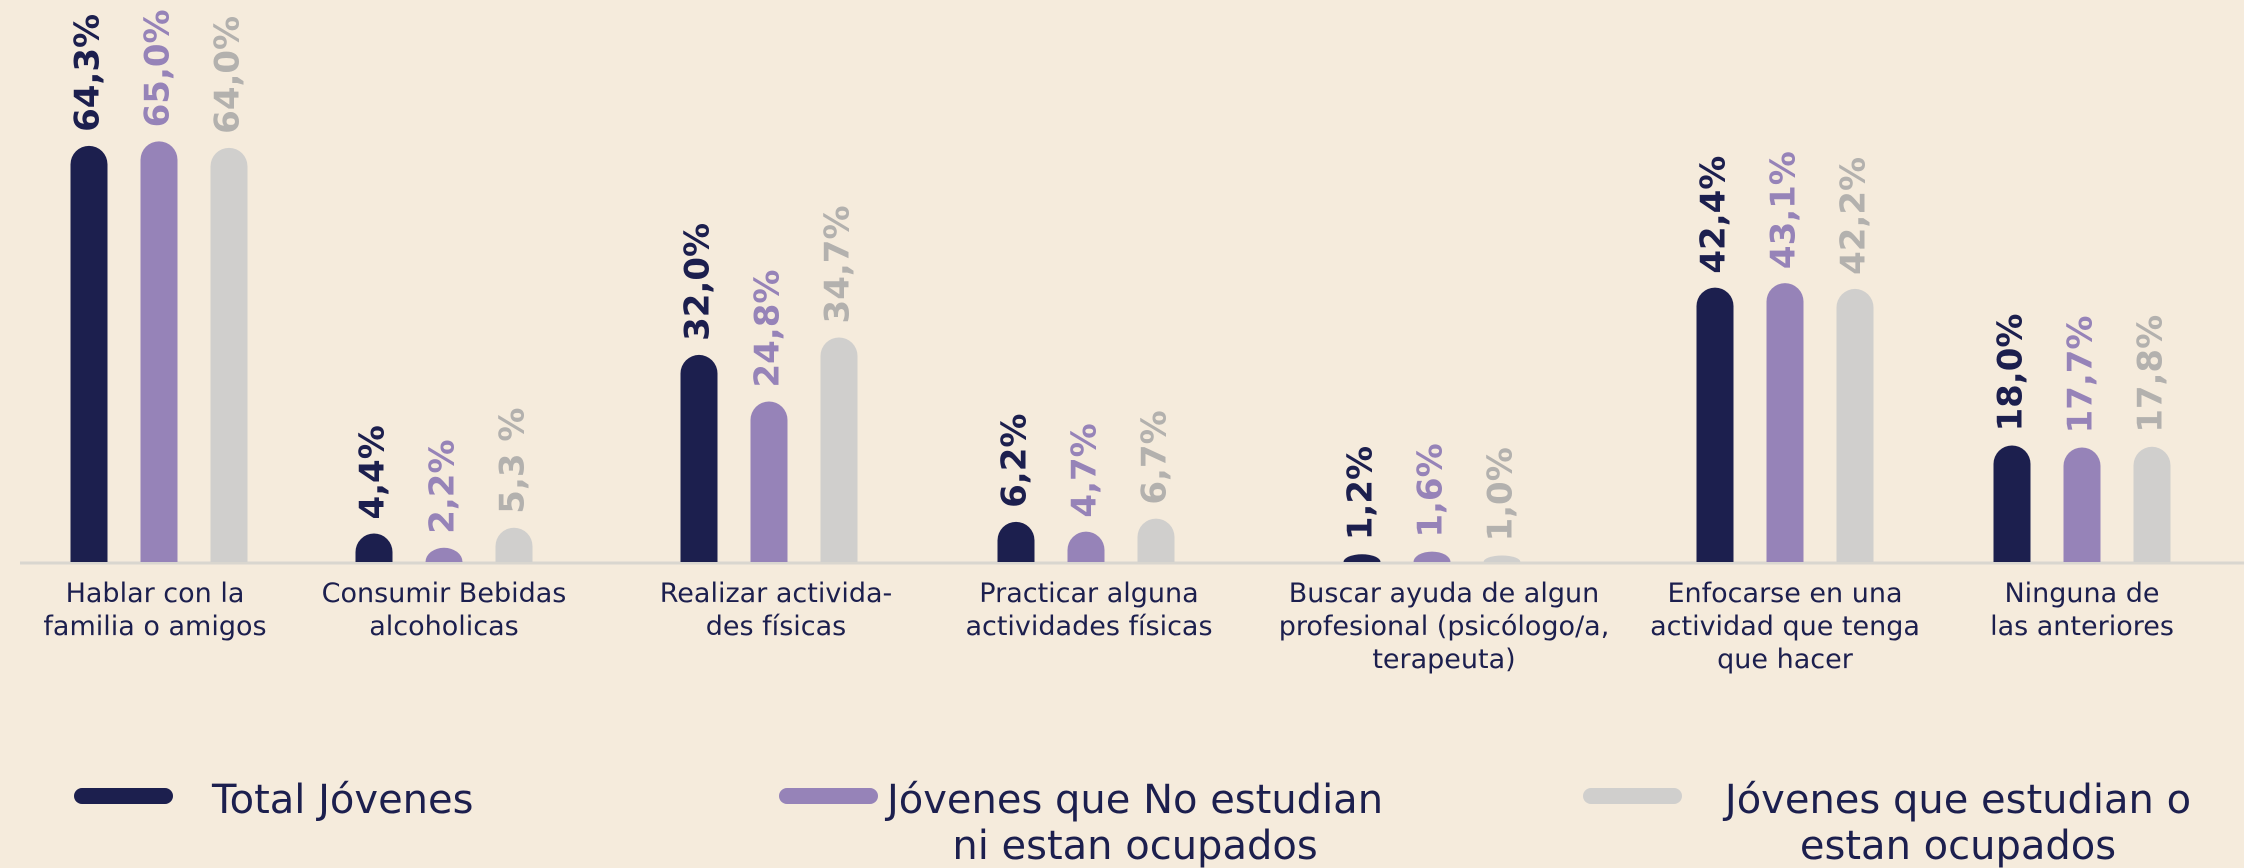 The width and height of the screenshot is (2244, 868). Describe the element at coordinates (1134, 845) in the screenshot. I see `text-line: ni estan ocupados` at that location.